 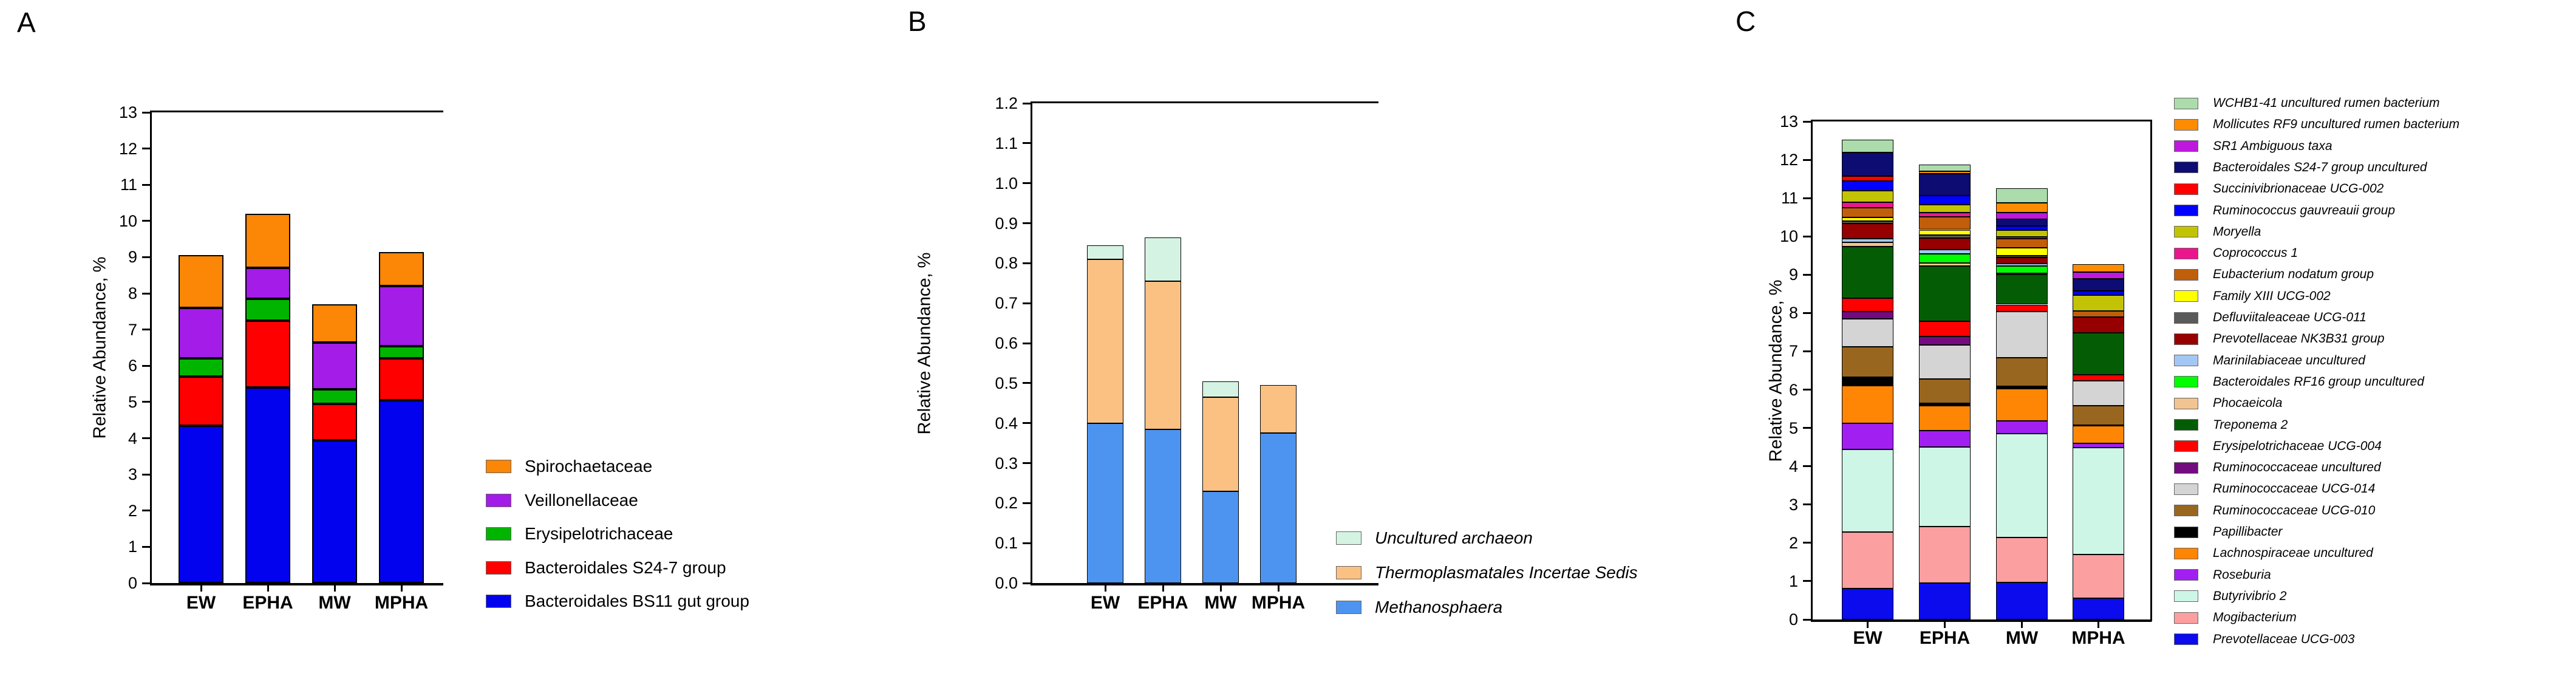 What do you see at coordinates (1278, 603) in the screenshot?
I see `x-category-label: MPHA` at bounding box center [1278, 603].